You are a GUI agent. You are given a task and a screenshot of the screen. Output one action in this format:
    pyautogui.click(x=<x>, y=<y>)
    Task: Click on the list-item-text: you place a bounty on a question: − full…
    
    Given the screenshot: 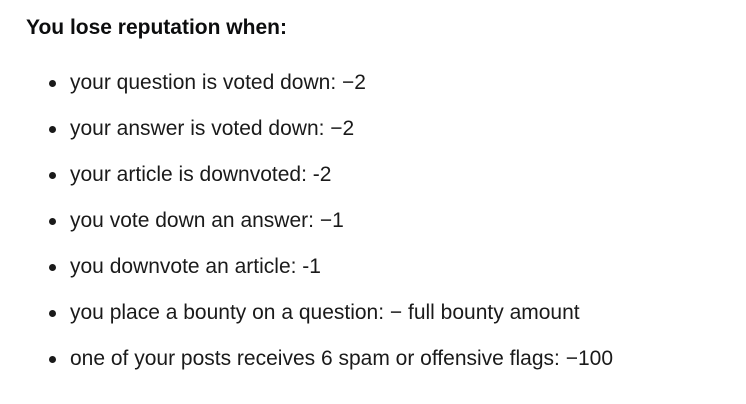 What is the action you would take?
    pyautogui.click(x=325, y=312)
    